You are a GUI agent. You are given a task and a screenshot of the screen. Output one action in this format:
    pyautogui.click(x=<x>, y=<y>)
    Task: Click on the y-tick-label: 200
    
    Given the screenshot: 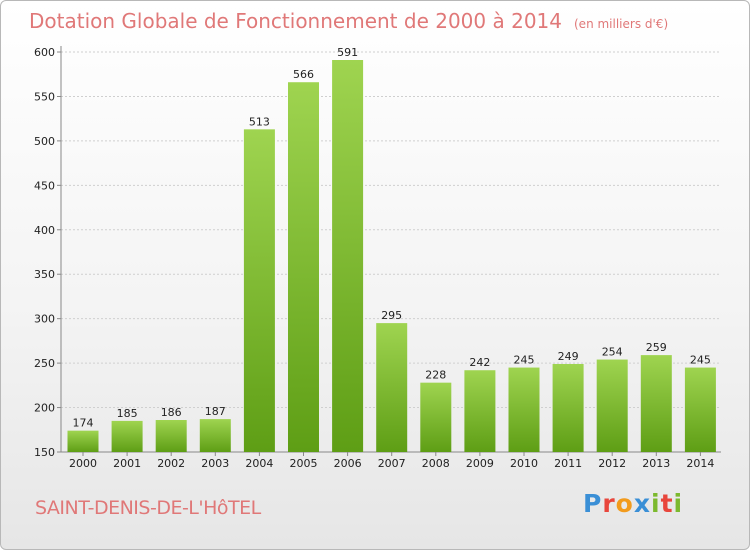 What is the action you would take?
    pyautogui.click(x=44, y=408)
    